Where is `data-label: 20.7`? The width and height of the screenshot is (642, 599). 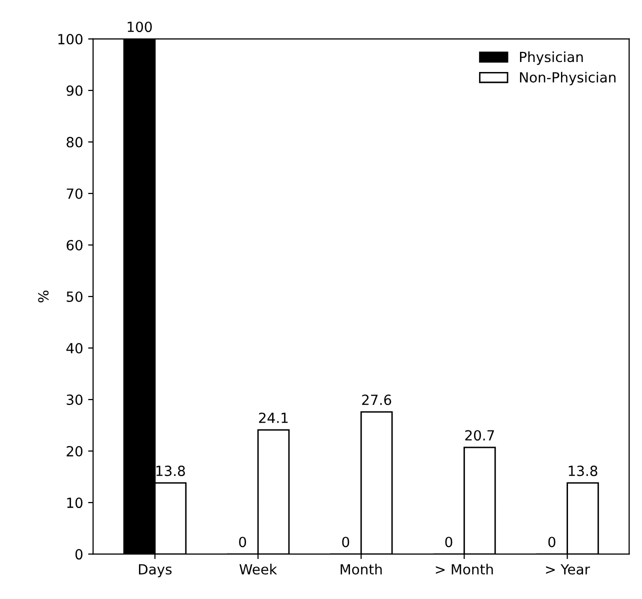
data-label: 20.7 is located at coordinates (479, 435).